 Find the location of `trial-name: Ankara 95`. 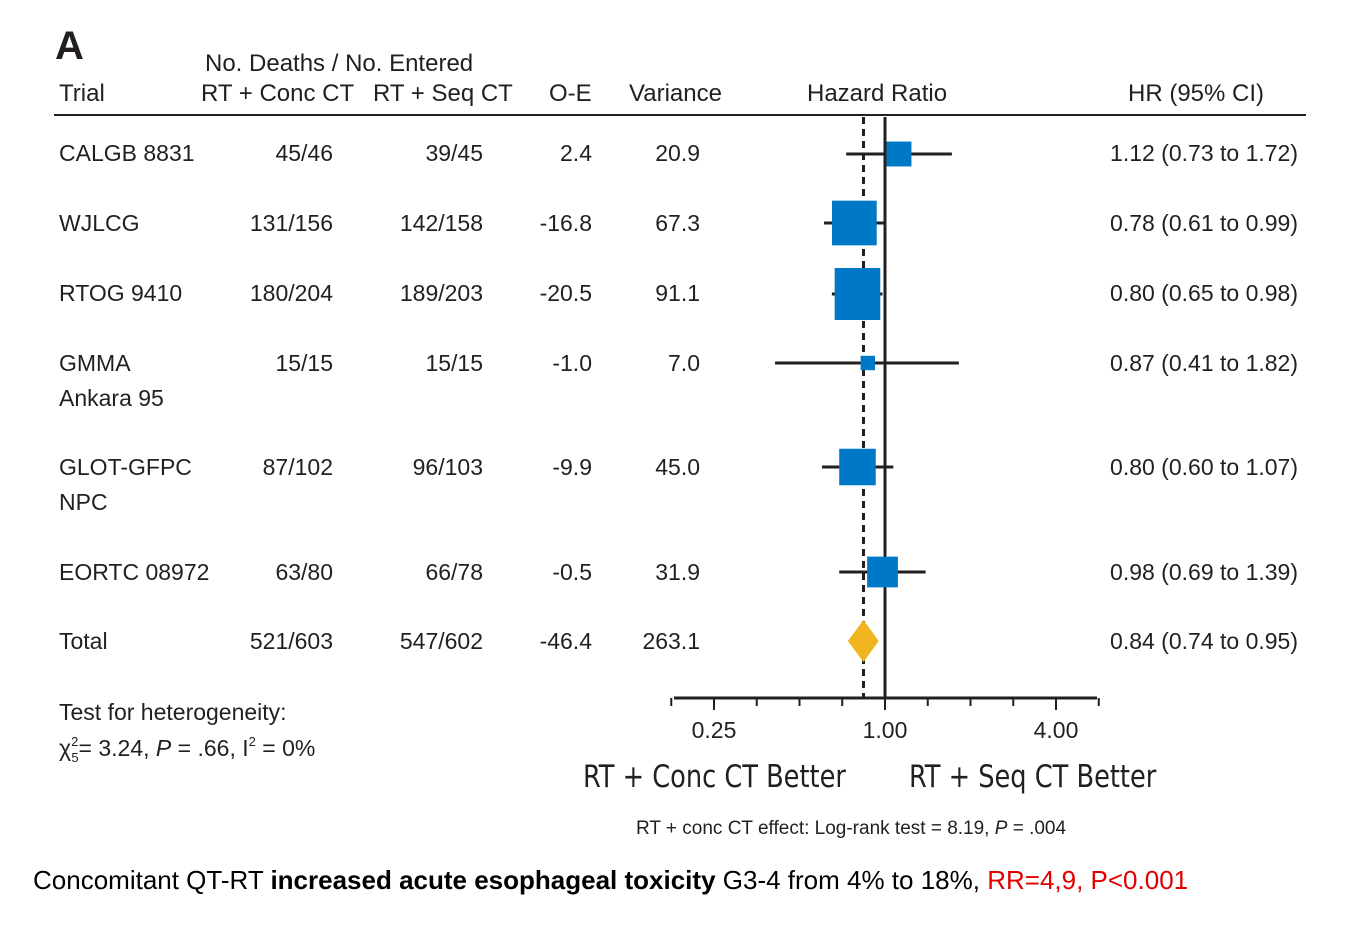

trial-name: Ankara 95 is located at coordinates (111, 398).